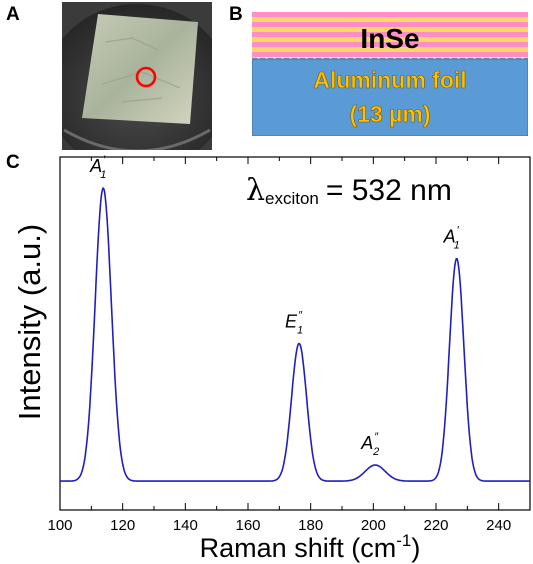 This screenshot has height=564, width=533. Describe the element at coordinates (255, 190) in the screenshot. I see `lambda-symbol: λ` at that location.